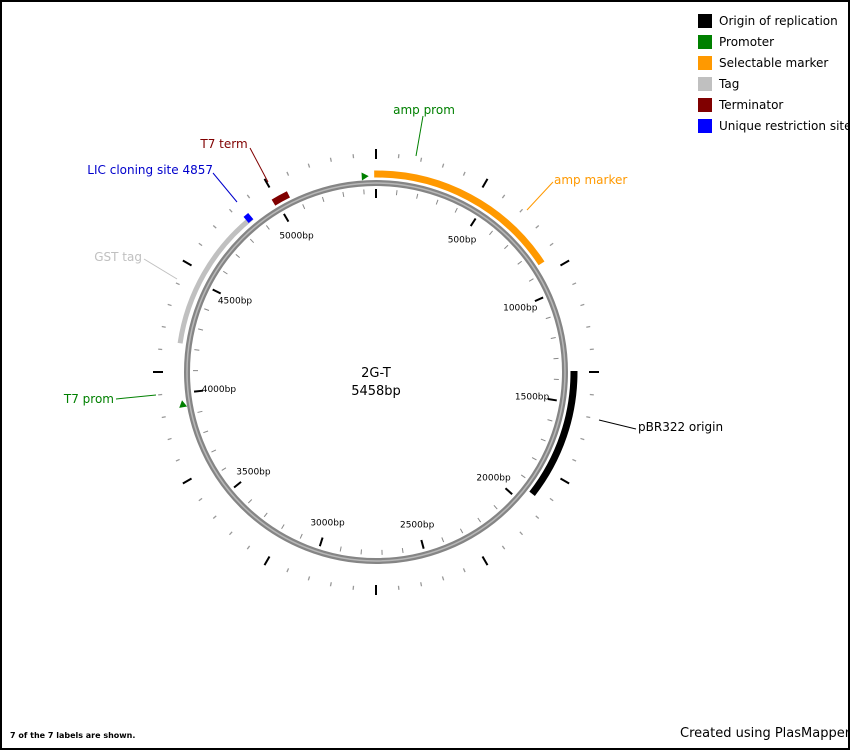  What do you see at coordinates (88, 399) in the screenshot?
I see `feature-label: T7 prom` at bounding box center [88, 399].